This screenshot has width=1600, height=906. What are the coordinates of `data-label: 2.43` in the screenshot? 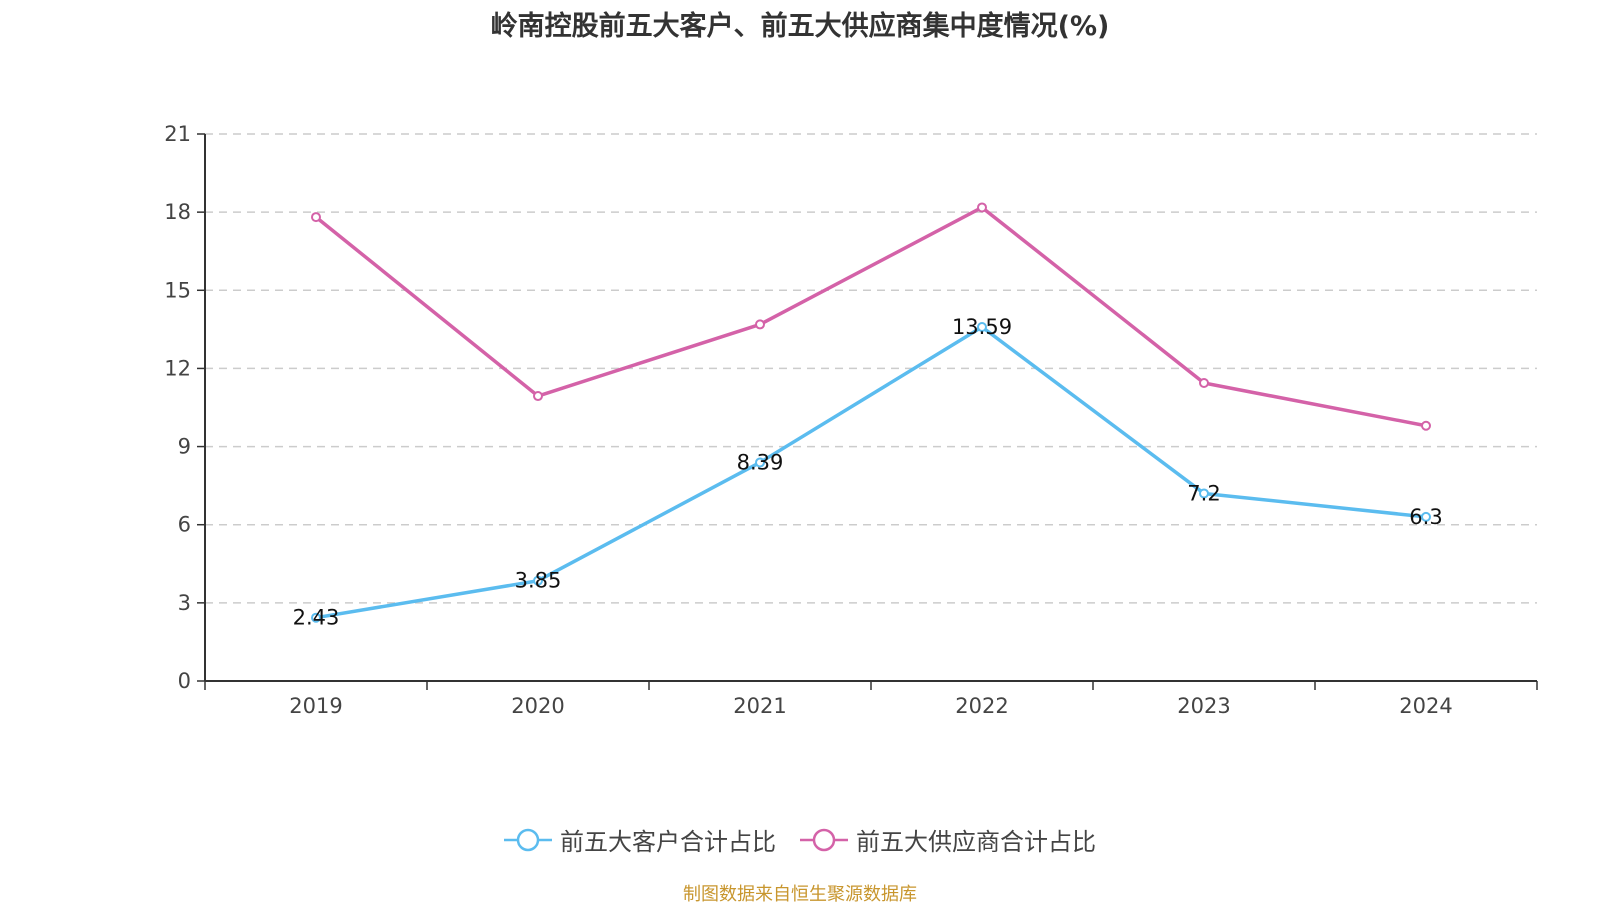 It's located at (316, 618).